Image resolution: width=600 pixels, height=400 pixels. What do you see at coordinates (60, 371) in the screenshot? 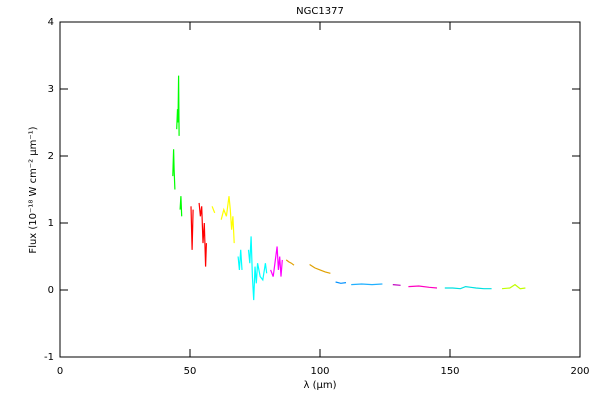
I see `x-tick-label: 0` at bounding box center [60, 371].